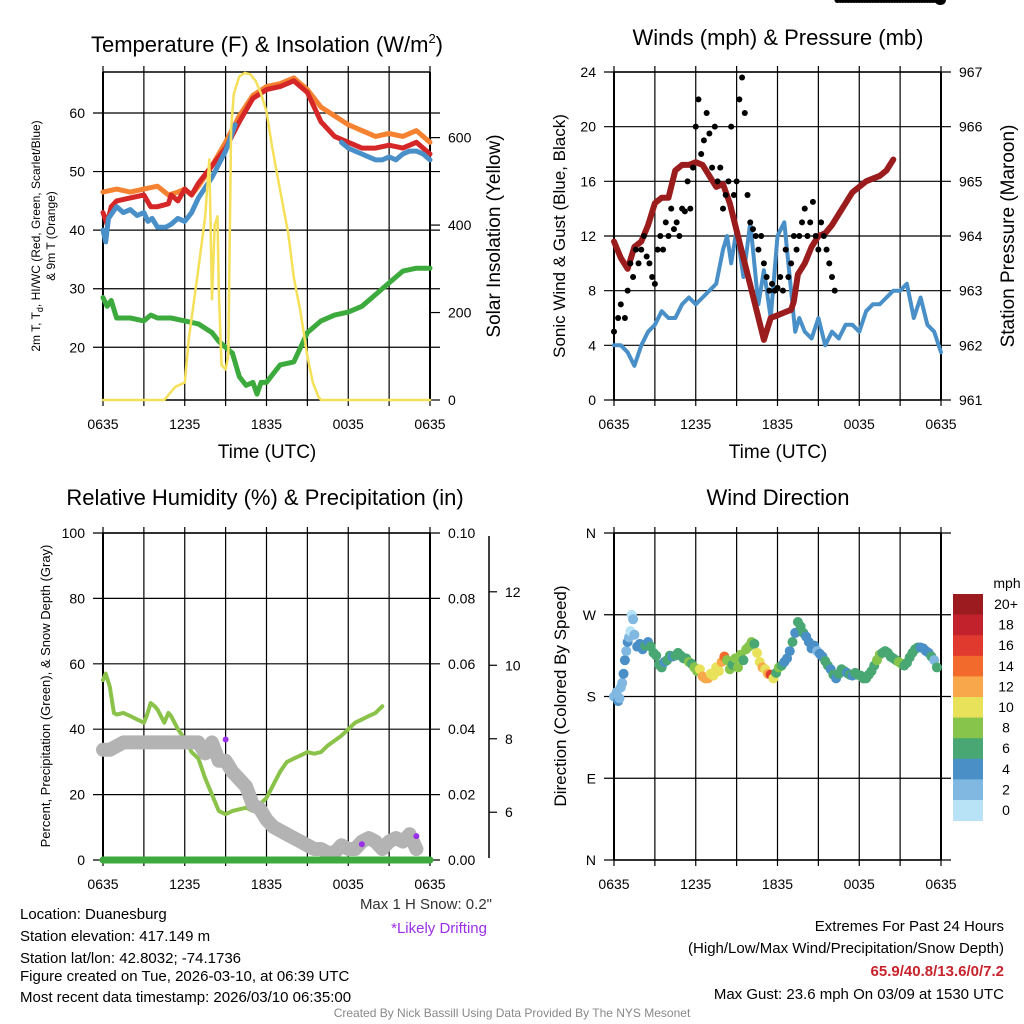 The width and height of the screenshot is (1024, 1024). Describe the element at coordinates (74, 533) in the screenshot. I see `y-tick-label: 100` at that location.